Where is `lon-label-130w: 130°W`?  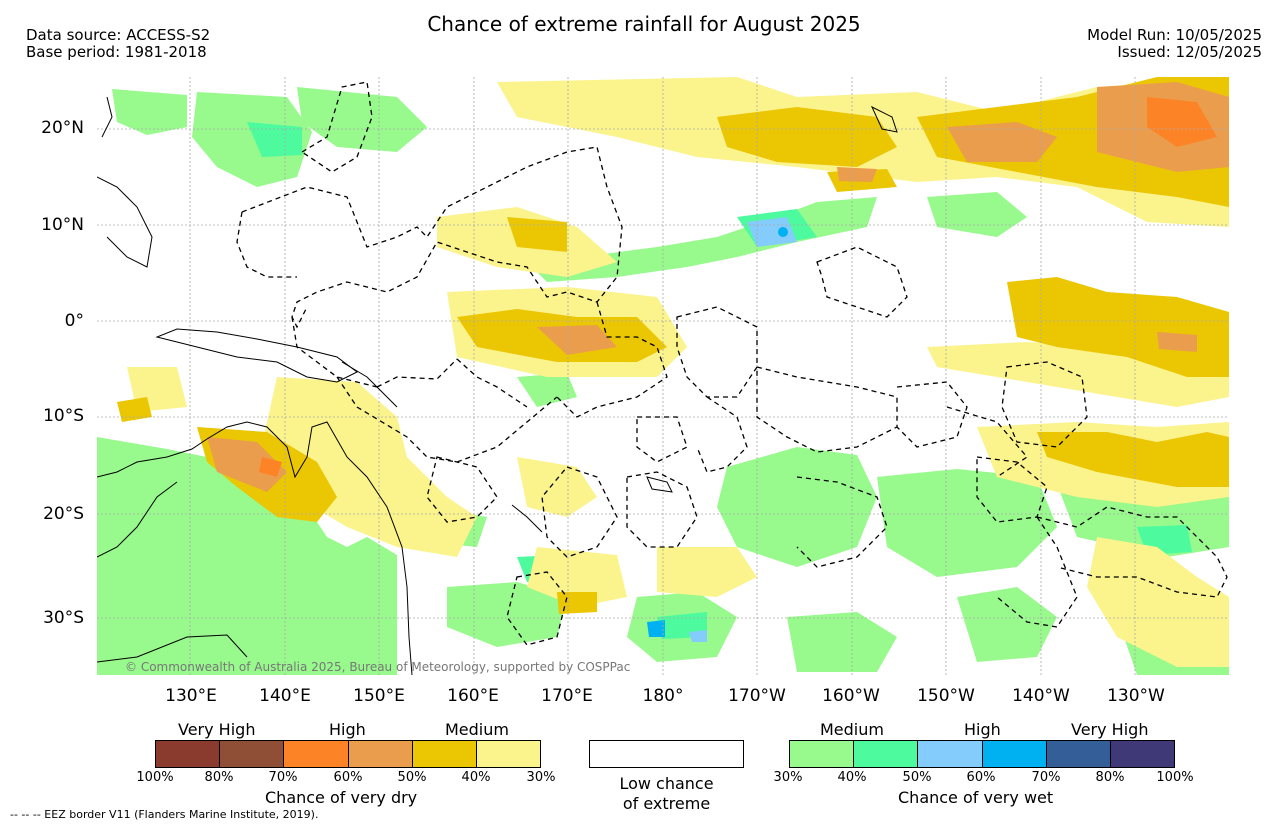 lon-label-130w: 130°W is located at coordinates (1136, 696).